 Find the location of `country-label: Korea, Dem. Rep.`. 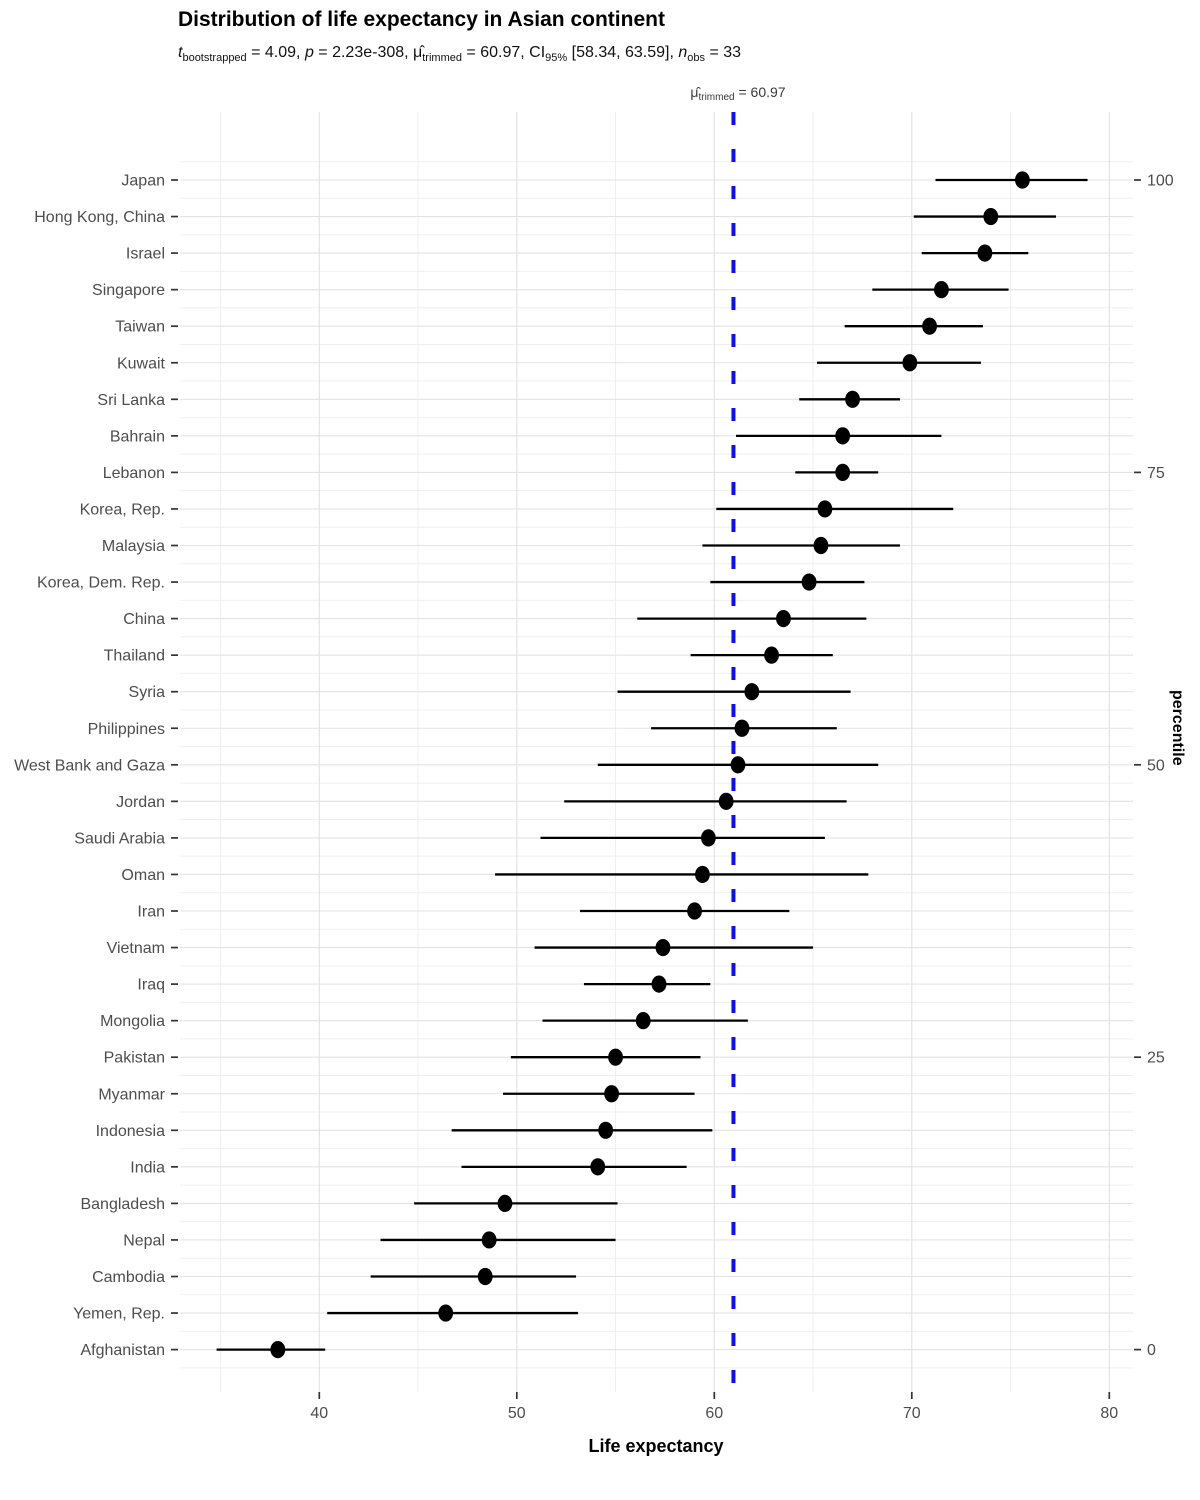

country-label: Korea, Dem. Rep. is located at coordinates (101, 583).